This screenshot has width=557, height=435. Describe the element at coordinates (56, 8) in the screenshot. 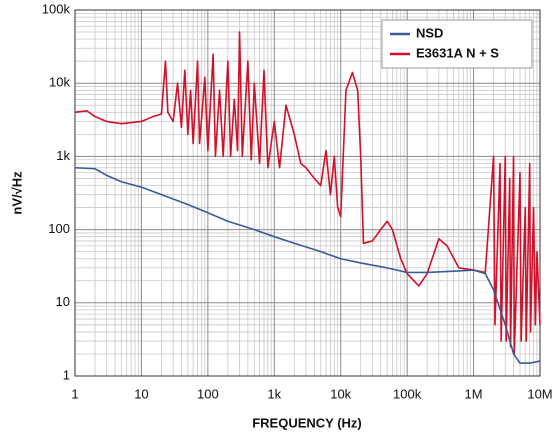

I see `y-tick-label: 100k` at that location.